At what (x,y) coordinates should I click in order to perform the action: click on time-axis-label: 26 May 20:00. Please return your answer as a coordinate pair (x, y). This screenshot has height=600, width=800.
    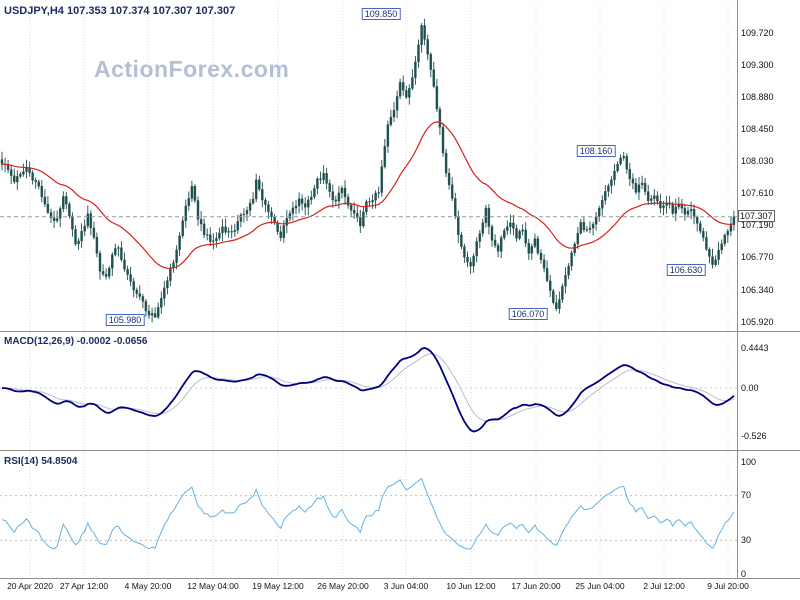
    Looking at the image, I should click on (343, 586).